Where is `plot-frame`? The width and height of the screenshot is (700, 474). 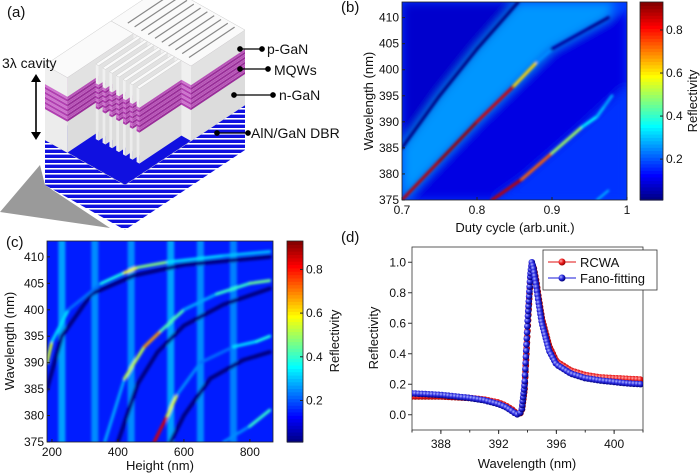 plot-frame is located at coordinates (514, 101).